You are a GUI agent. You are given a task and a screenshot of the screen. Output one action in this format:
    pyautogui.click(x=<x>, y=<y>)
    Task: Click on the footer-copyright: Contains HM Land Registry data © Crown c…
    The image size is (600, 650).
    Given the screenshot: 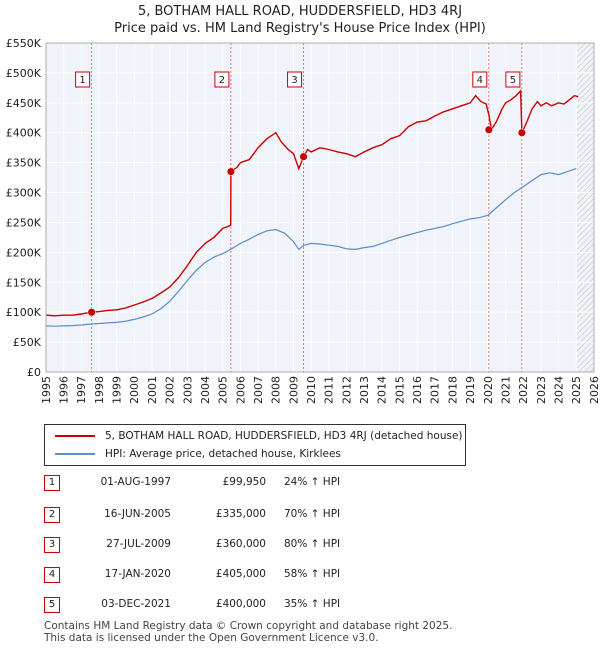 What is the action you would take?
    pyautogui.click(x=248, y=626)
    